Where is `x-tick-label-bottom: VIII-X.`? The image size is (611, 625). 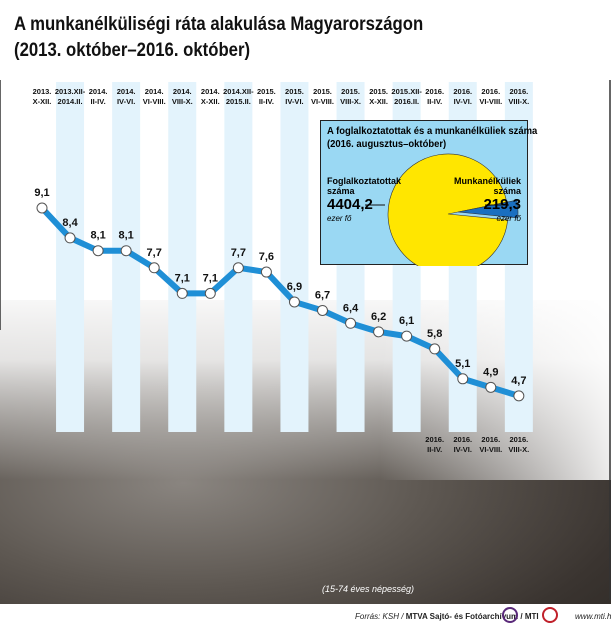 x-tick-label-bottom: VIII-X. is located at coordinates (518, 449).